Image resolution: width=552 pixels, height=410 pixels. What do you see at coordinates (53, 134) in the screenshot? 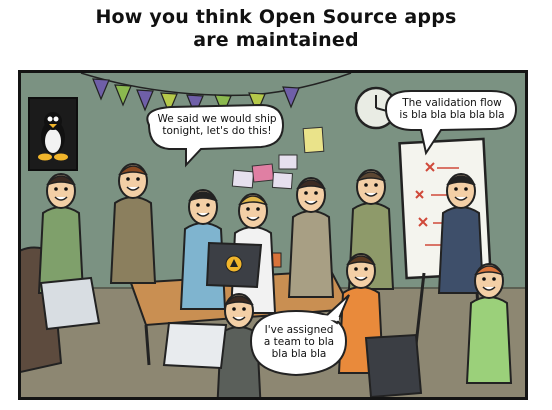
I see `linux-penguin-poster-icon` at bounding box center [53, 134].